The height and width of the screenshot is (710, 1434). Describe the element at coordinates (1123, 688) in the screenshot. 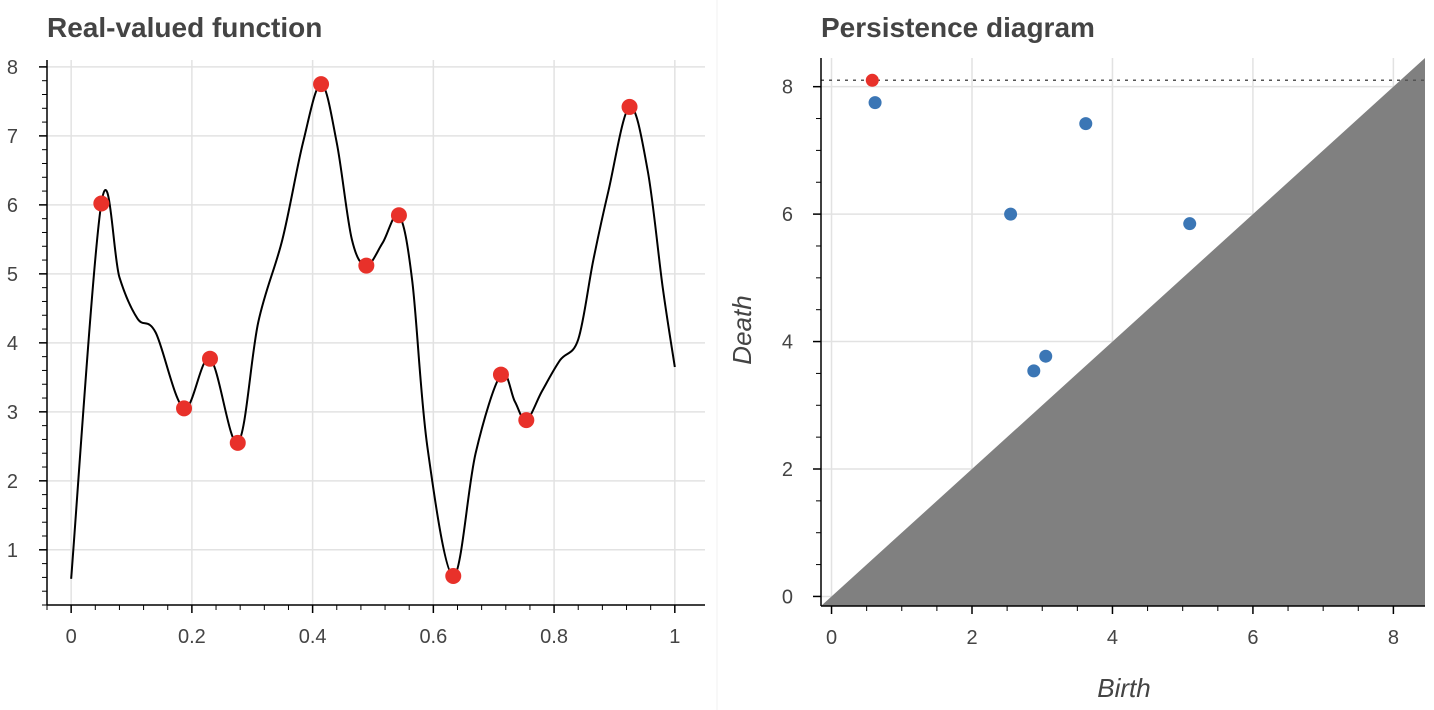

I see `x-axis-label: Birth` at that location.